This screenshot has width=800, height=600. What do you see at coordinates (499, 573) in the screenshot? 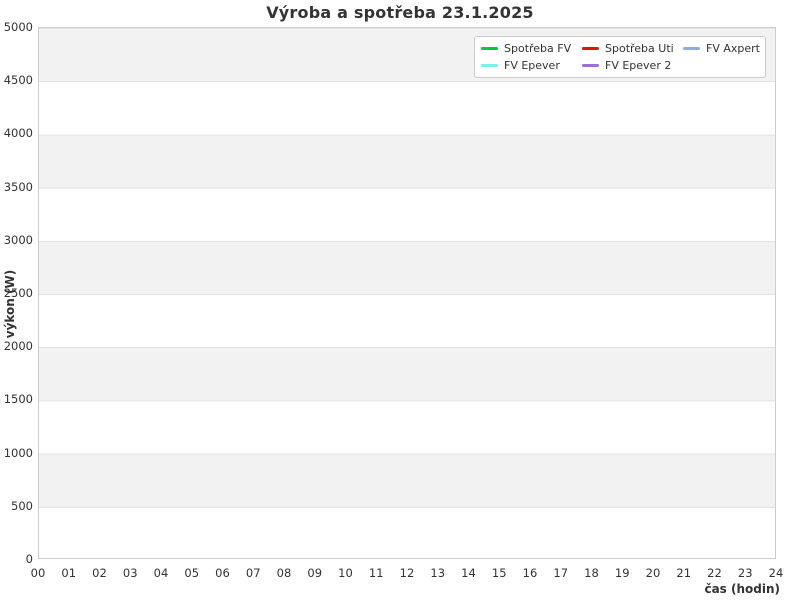
I see `x-tick-label: 15` at bounding box center [499, 573].